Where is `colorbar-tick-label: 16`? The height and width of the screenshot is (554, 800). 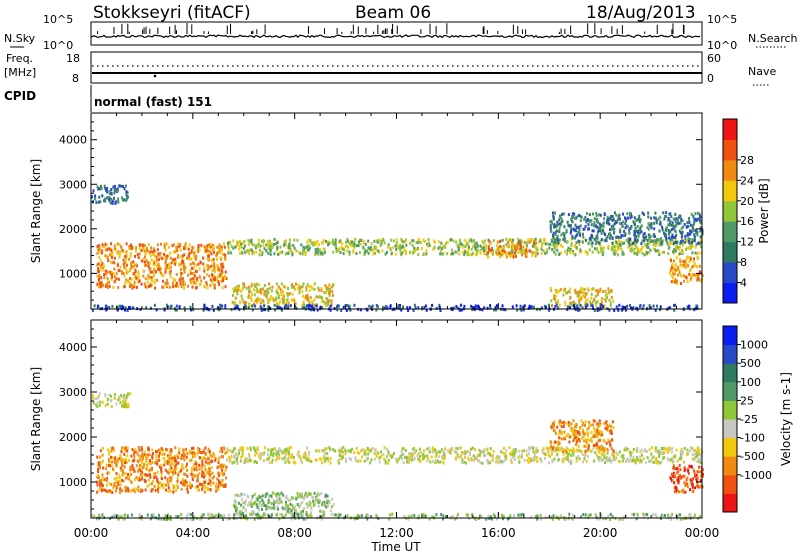 colorbar-tick-label: 16 is located at coordinates (747, 221).